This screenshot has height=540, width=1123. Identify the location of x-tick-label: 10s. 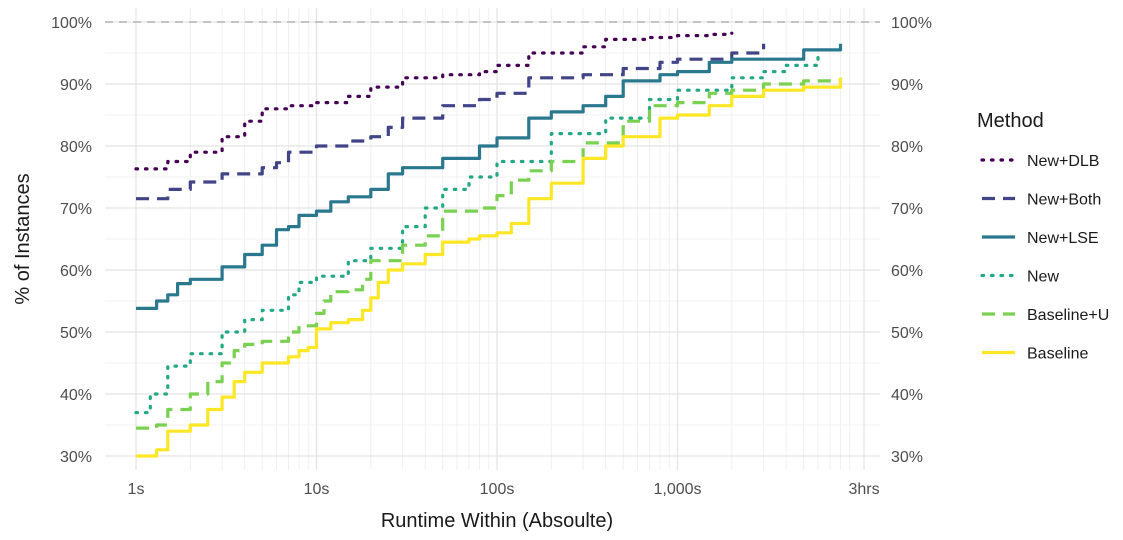
(317, 489).